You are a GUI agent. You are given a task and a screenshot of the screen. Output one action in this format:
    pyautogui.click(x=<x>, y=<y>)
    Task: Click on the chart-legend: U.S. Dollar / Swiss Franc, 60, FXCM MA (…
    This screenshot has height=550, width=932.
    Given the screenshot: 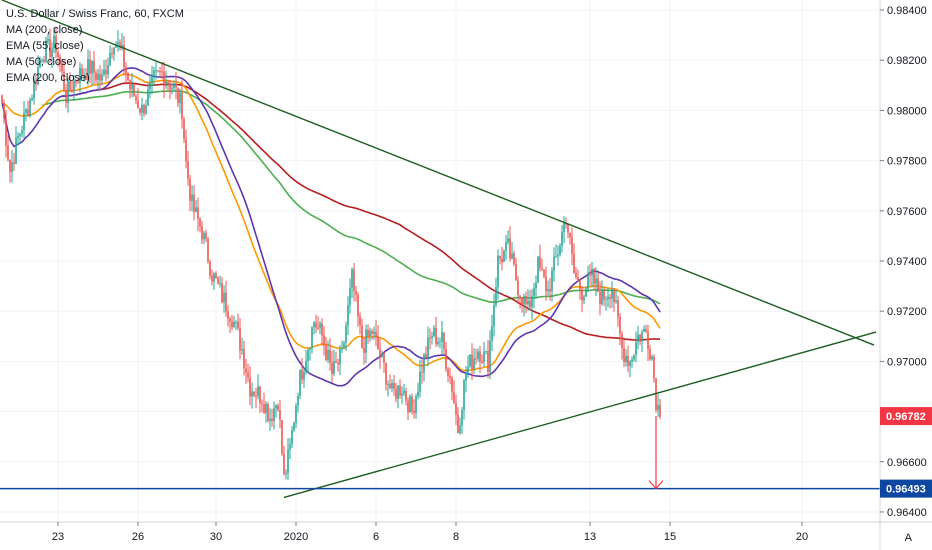 What is the action you would take?
    pyautogui.click(x=95, y=46)
    